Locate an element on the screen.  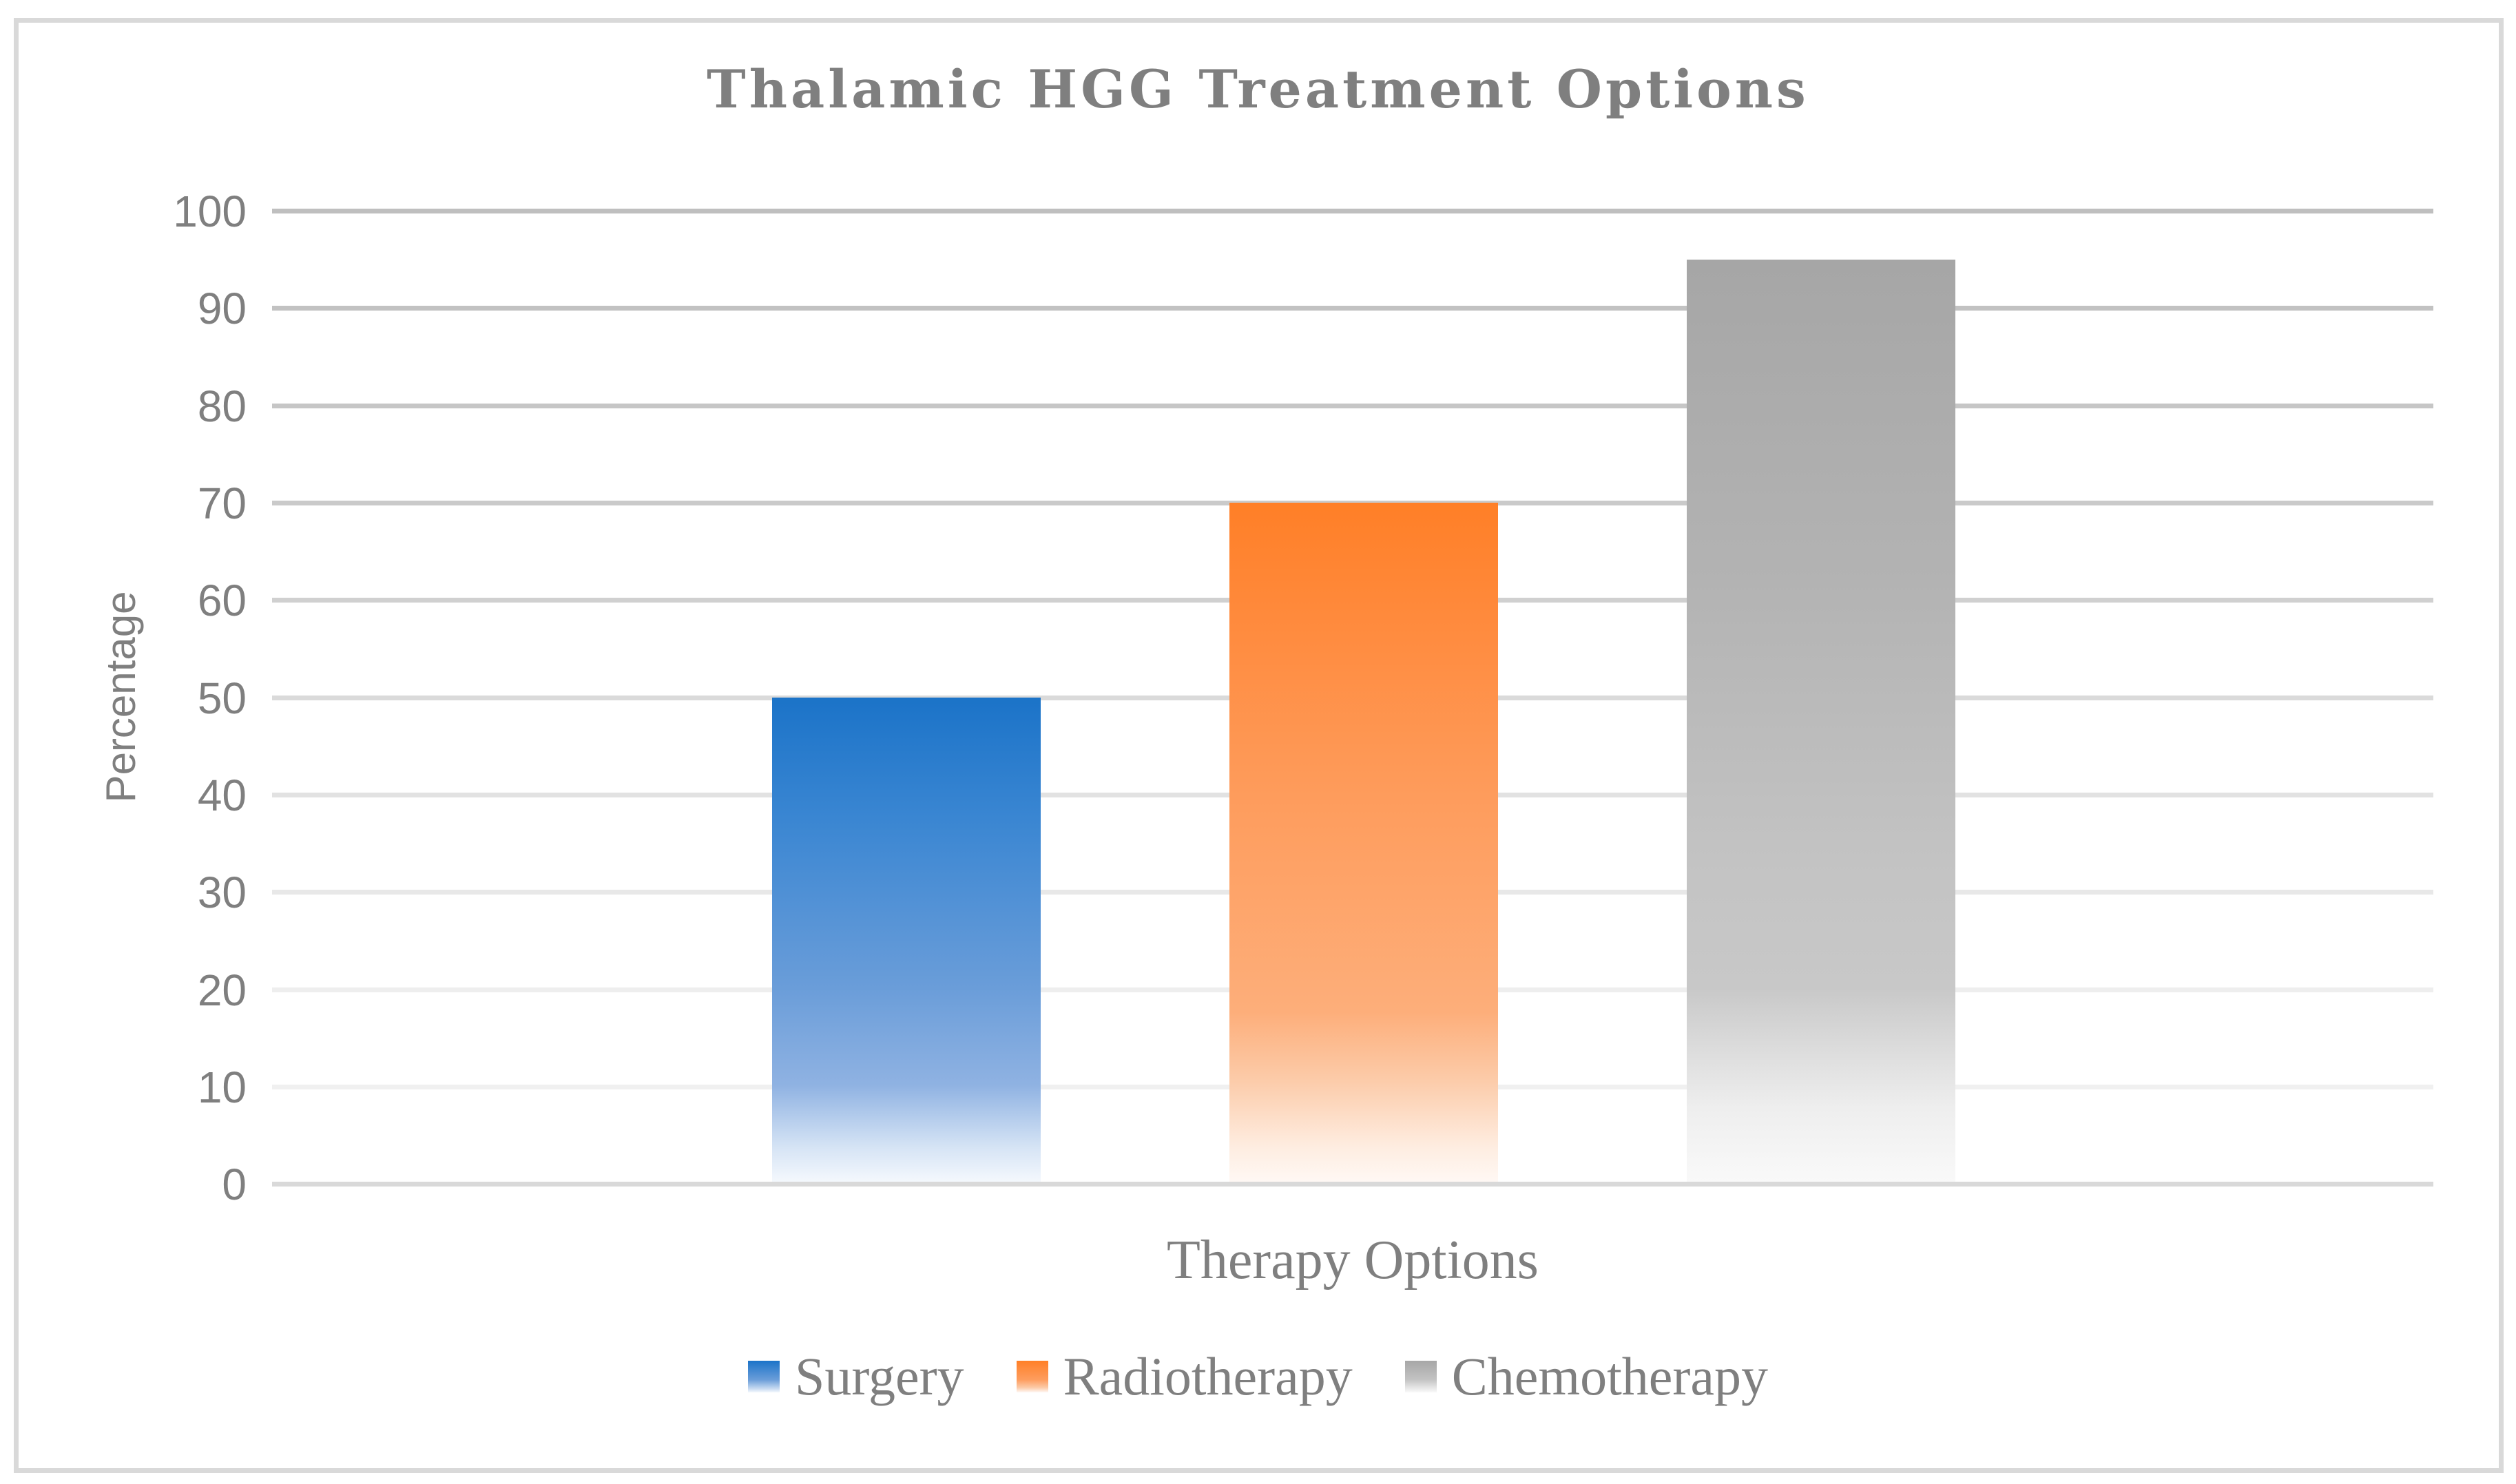
y-tick-label: 20 is located at coordinates (222, 990).